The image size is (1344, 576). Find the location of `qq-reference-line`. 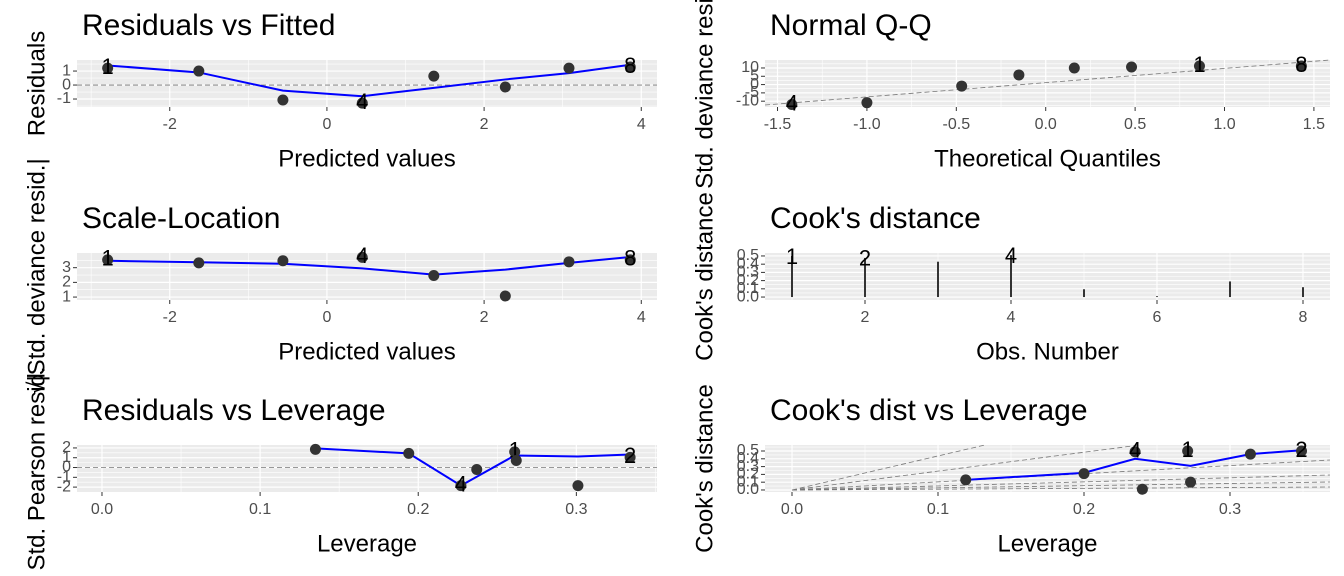

qq-reference-line is located at coordinates (1047, 82).